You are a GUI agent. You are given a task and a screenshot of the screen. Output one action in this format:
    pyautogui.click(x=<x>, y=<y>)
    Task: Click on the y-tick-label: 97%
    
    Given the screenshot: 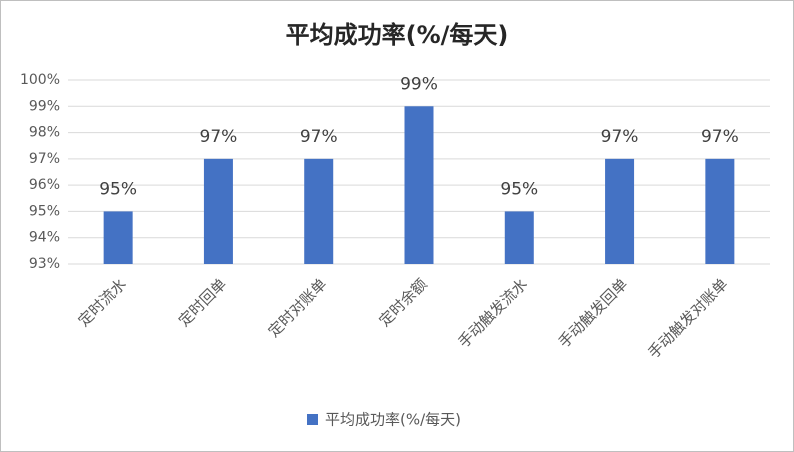 What is the action you would take?
    pyautogui.click(x=44, y=159)
    